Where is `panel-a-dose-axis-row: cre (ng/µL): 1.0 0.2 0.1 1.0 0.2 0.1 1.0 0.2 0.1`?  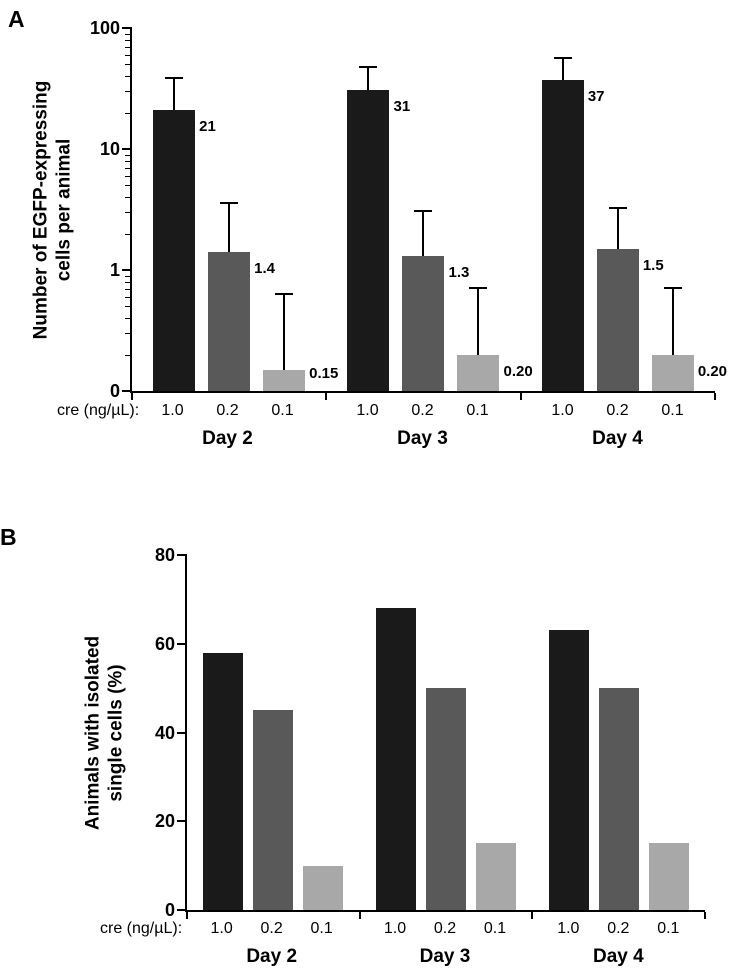
panel-a-dose-axis-row: cre (ng/µL): 1.0 0.2 0.1 1.0 0.2 0.1 1.0 0.2 0.1 is located at coordinates (386, 411).